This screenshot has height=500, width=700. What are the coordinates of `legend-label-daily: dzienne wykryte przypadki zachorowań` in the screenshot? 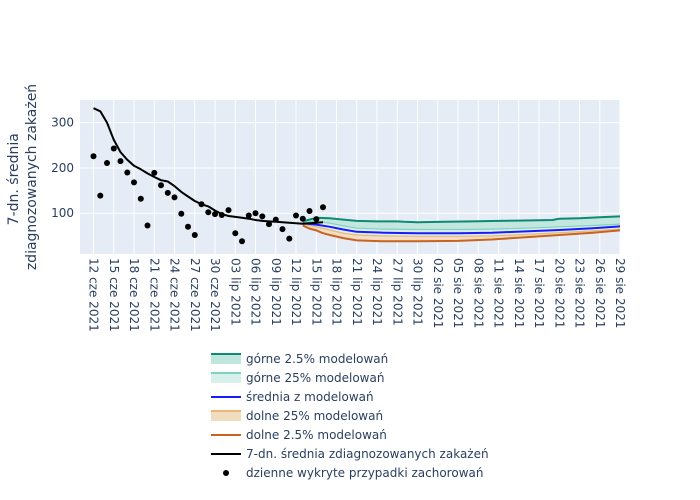 It's located at (364, 473).